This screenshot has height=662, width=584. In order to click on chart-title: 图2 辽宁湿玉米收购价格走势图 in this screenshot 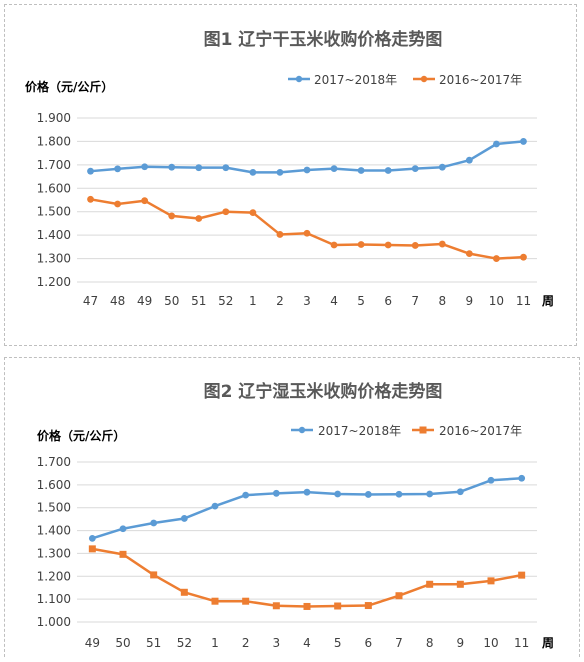, I will do `click(323, 391)`.